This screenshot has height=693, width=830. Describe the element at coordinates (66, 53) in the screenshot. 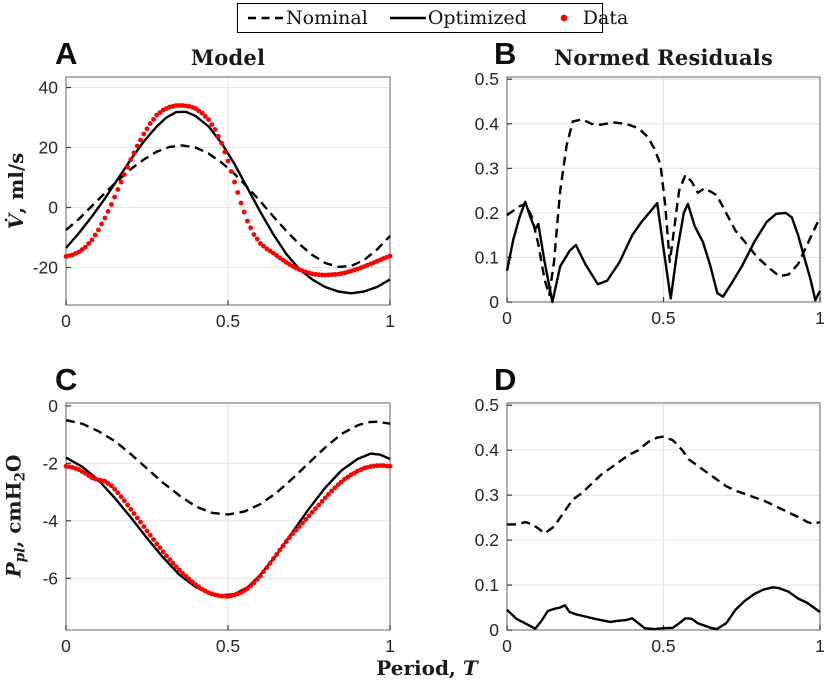

I see `panel-label-a: A` at that location.